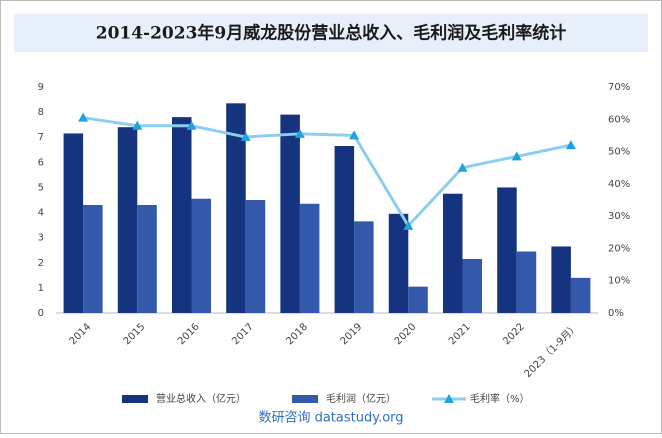 This screenshot has height=438, width=662. What do you see at coordinates (41, 137) in the screenshot?
I see `y-tick-label: 7` at bounding box center [41, 137].